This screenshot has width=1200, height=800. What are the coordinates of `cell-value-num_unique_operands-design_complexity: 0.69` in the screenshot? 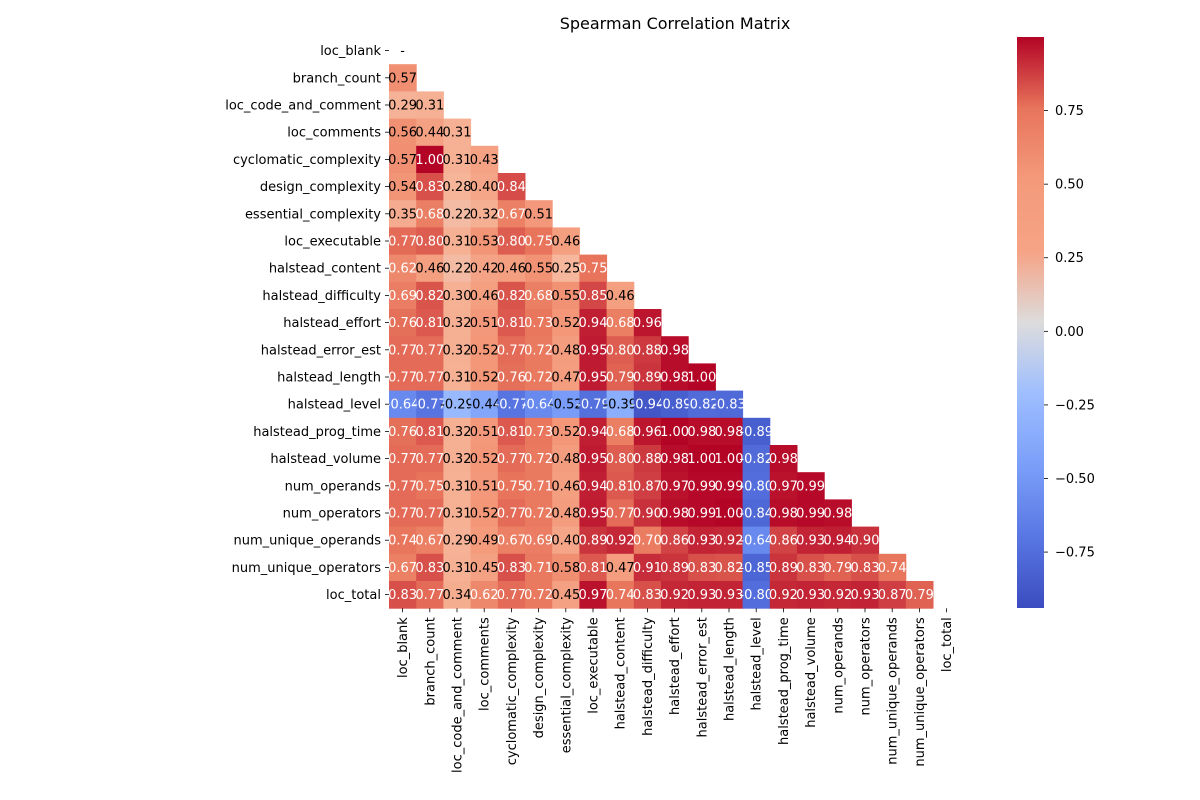 It's located at (538, 541).